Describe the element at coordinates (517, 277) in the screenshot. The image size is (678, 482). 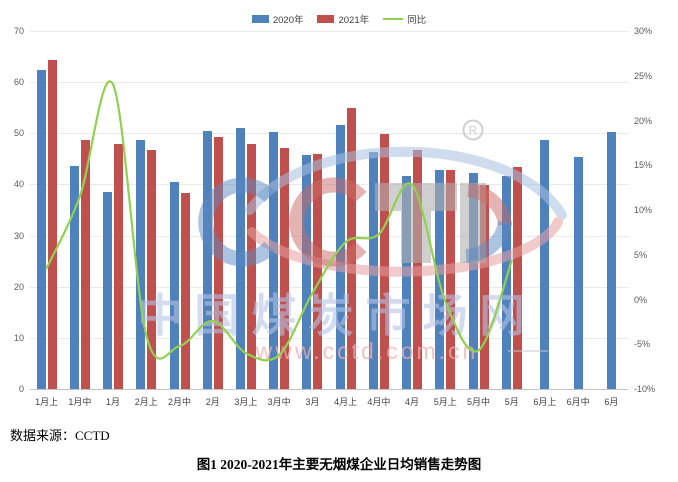
I see `bar-2021-5月` at that location.